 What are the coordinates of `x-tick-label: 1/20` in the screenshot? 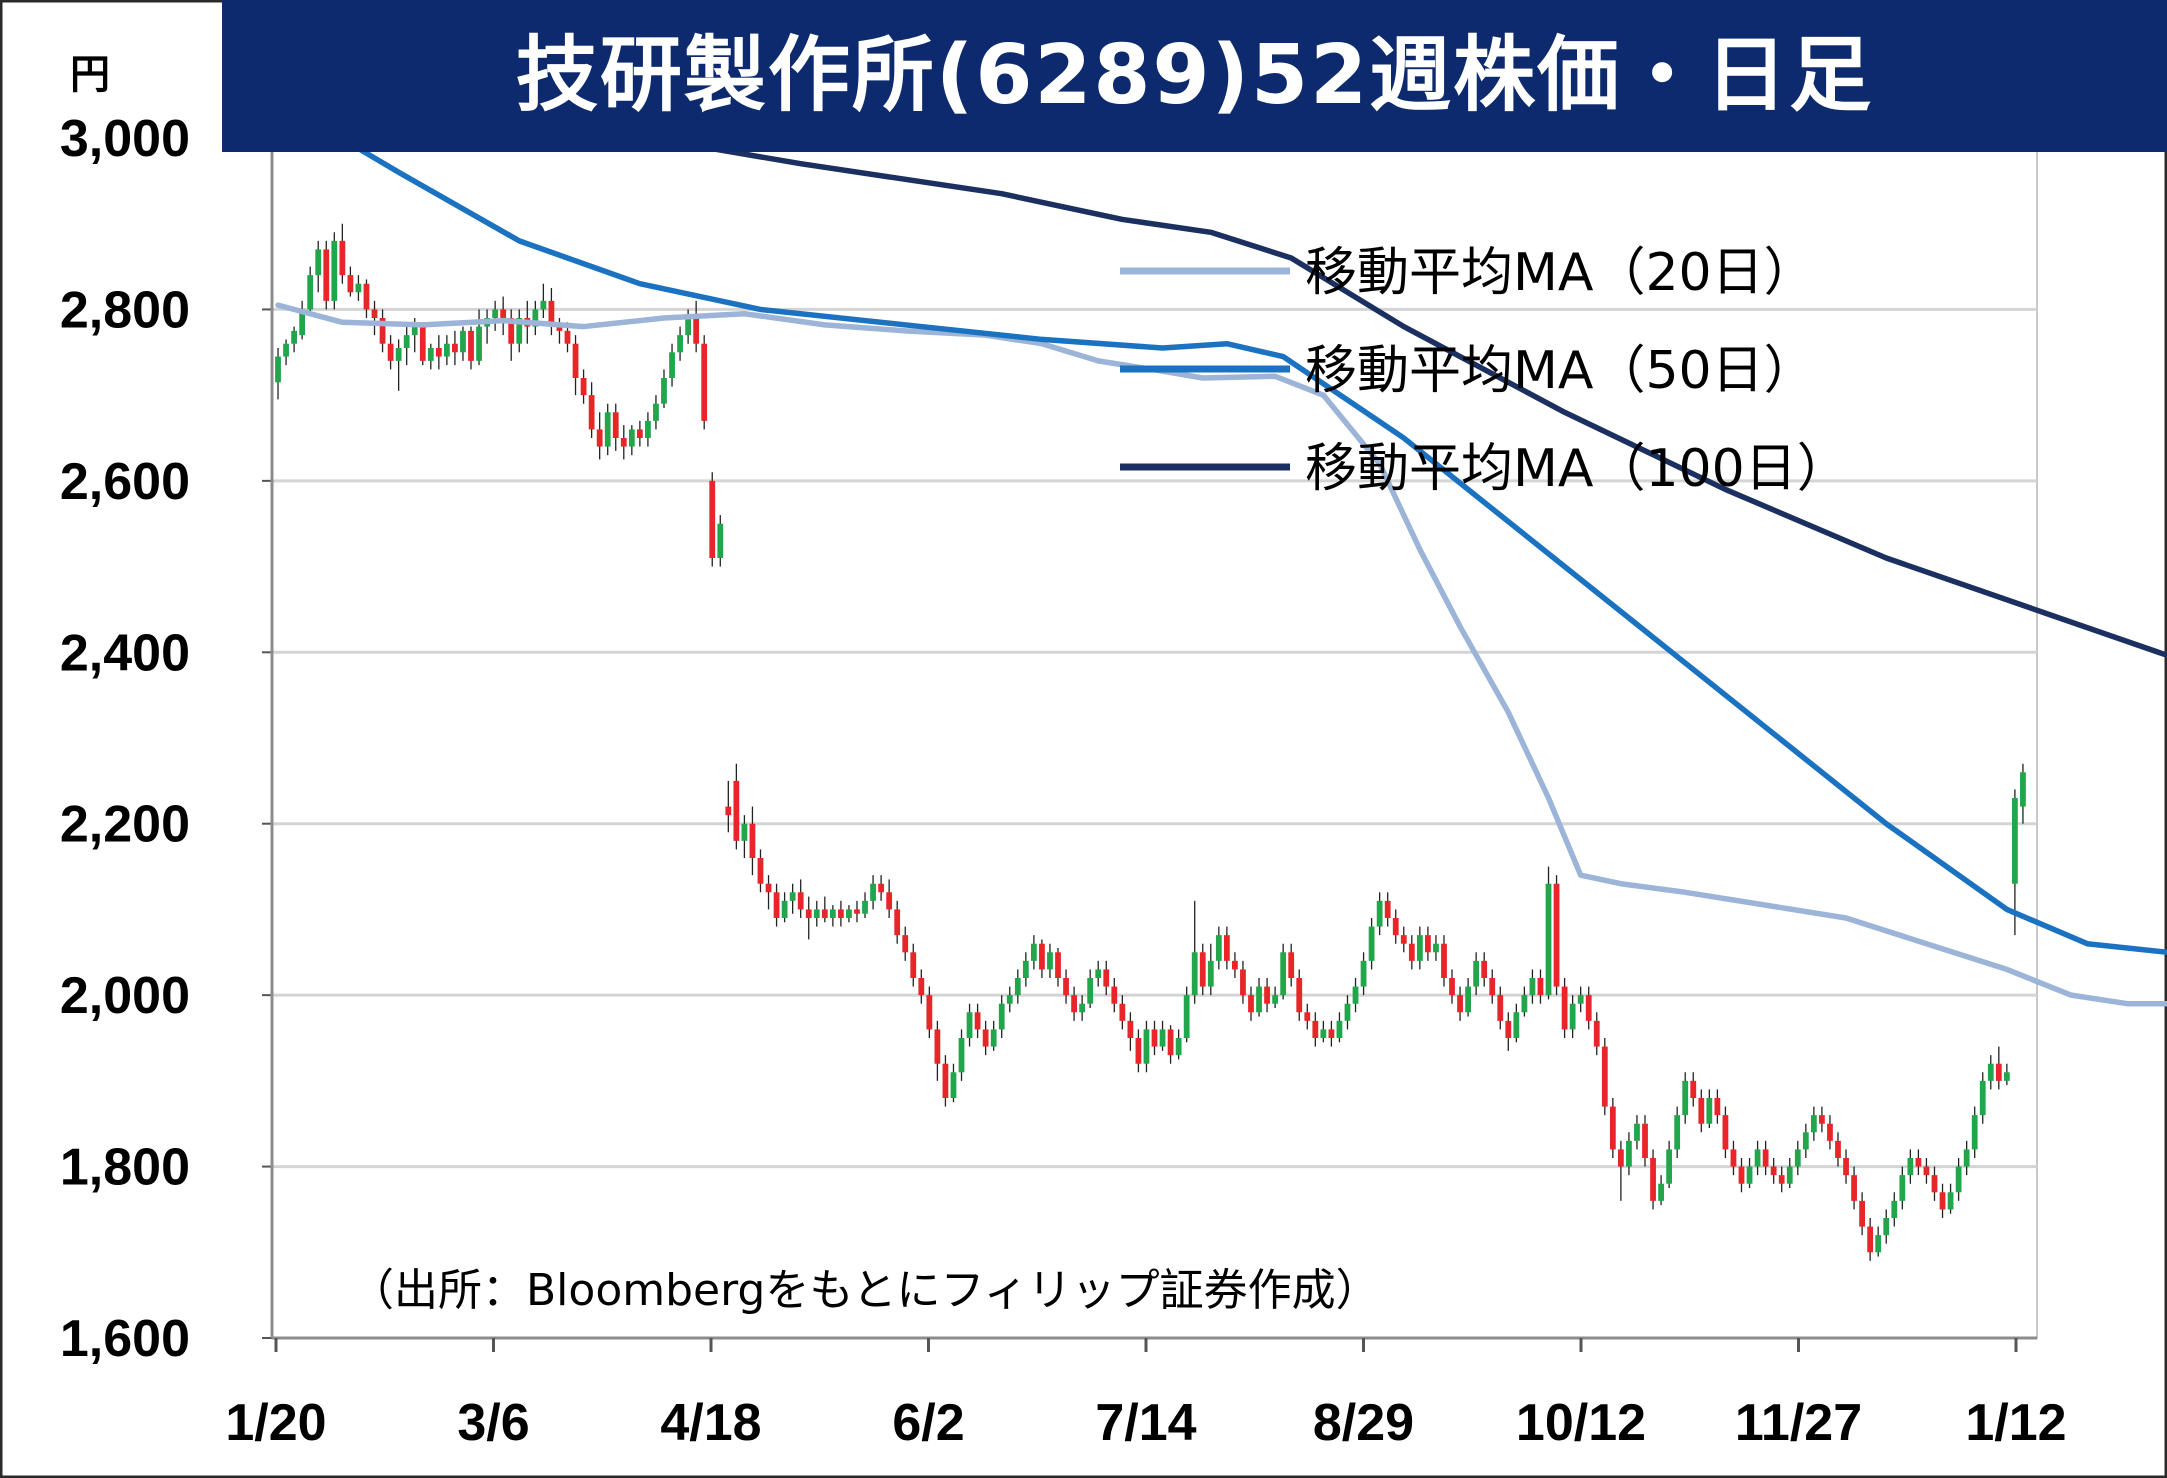 It's located at (275, 1423).